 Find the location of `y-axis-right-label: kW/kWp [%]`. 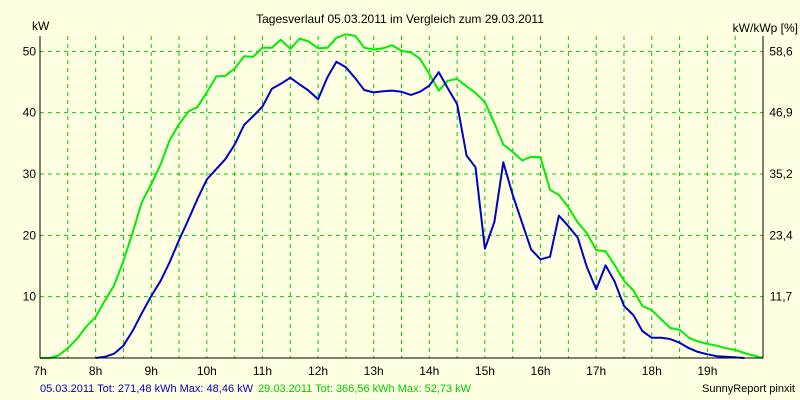

y-axis-right-label: kW/kWp [%] is located at coordinates (765, 28).